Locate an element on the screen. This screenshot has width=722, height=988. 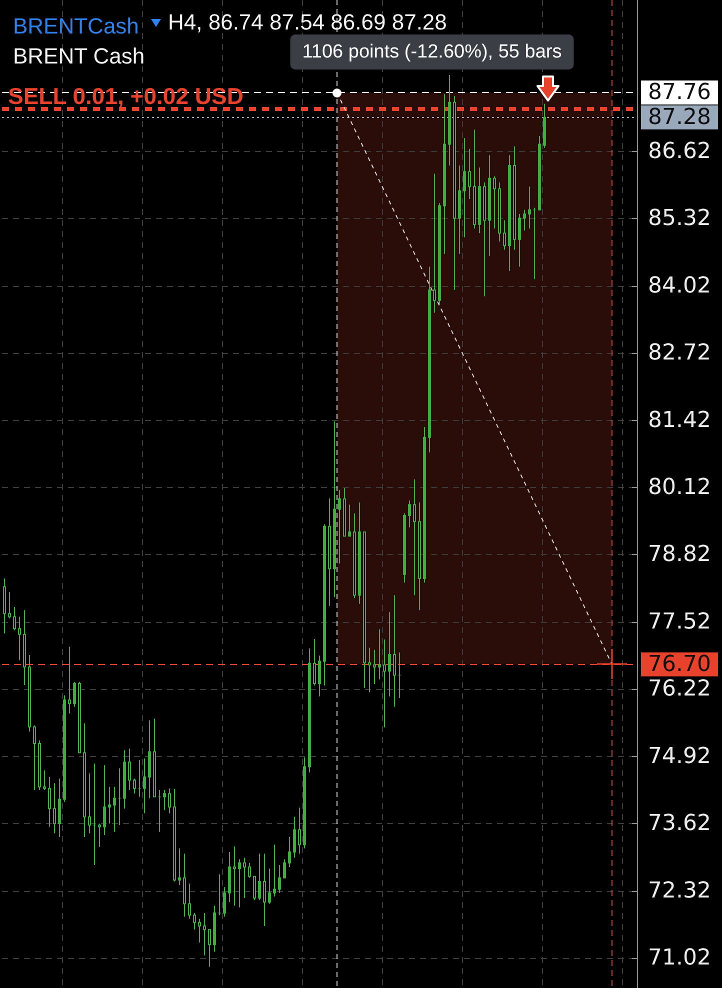
y-tick-label: 74.92 is located at coordinates (679, 756).